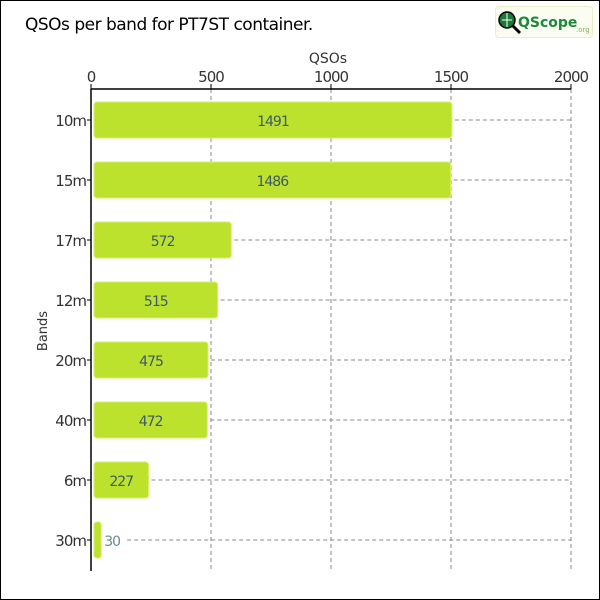  I want to click on y-tick-label: 10m, so click(70, 121).